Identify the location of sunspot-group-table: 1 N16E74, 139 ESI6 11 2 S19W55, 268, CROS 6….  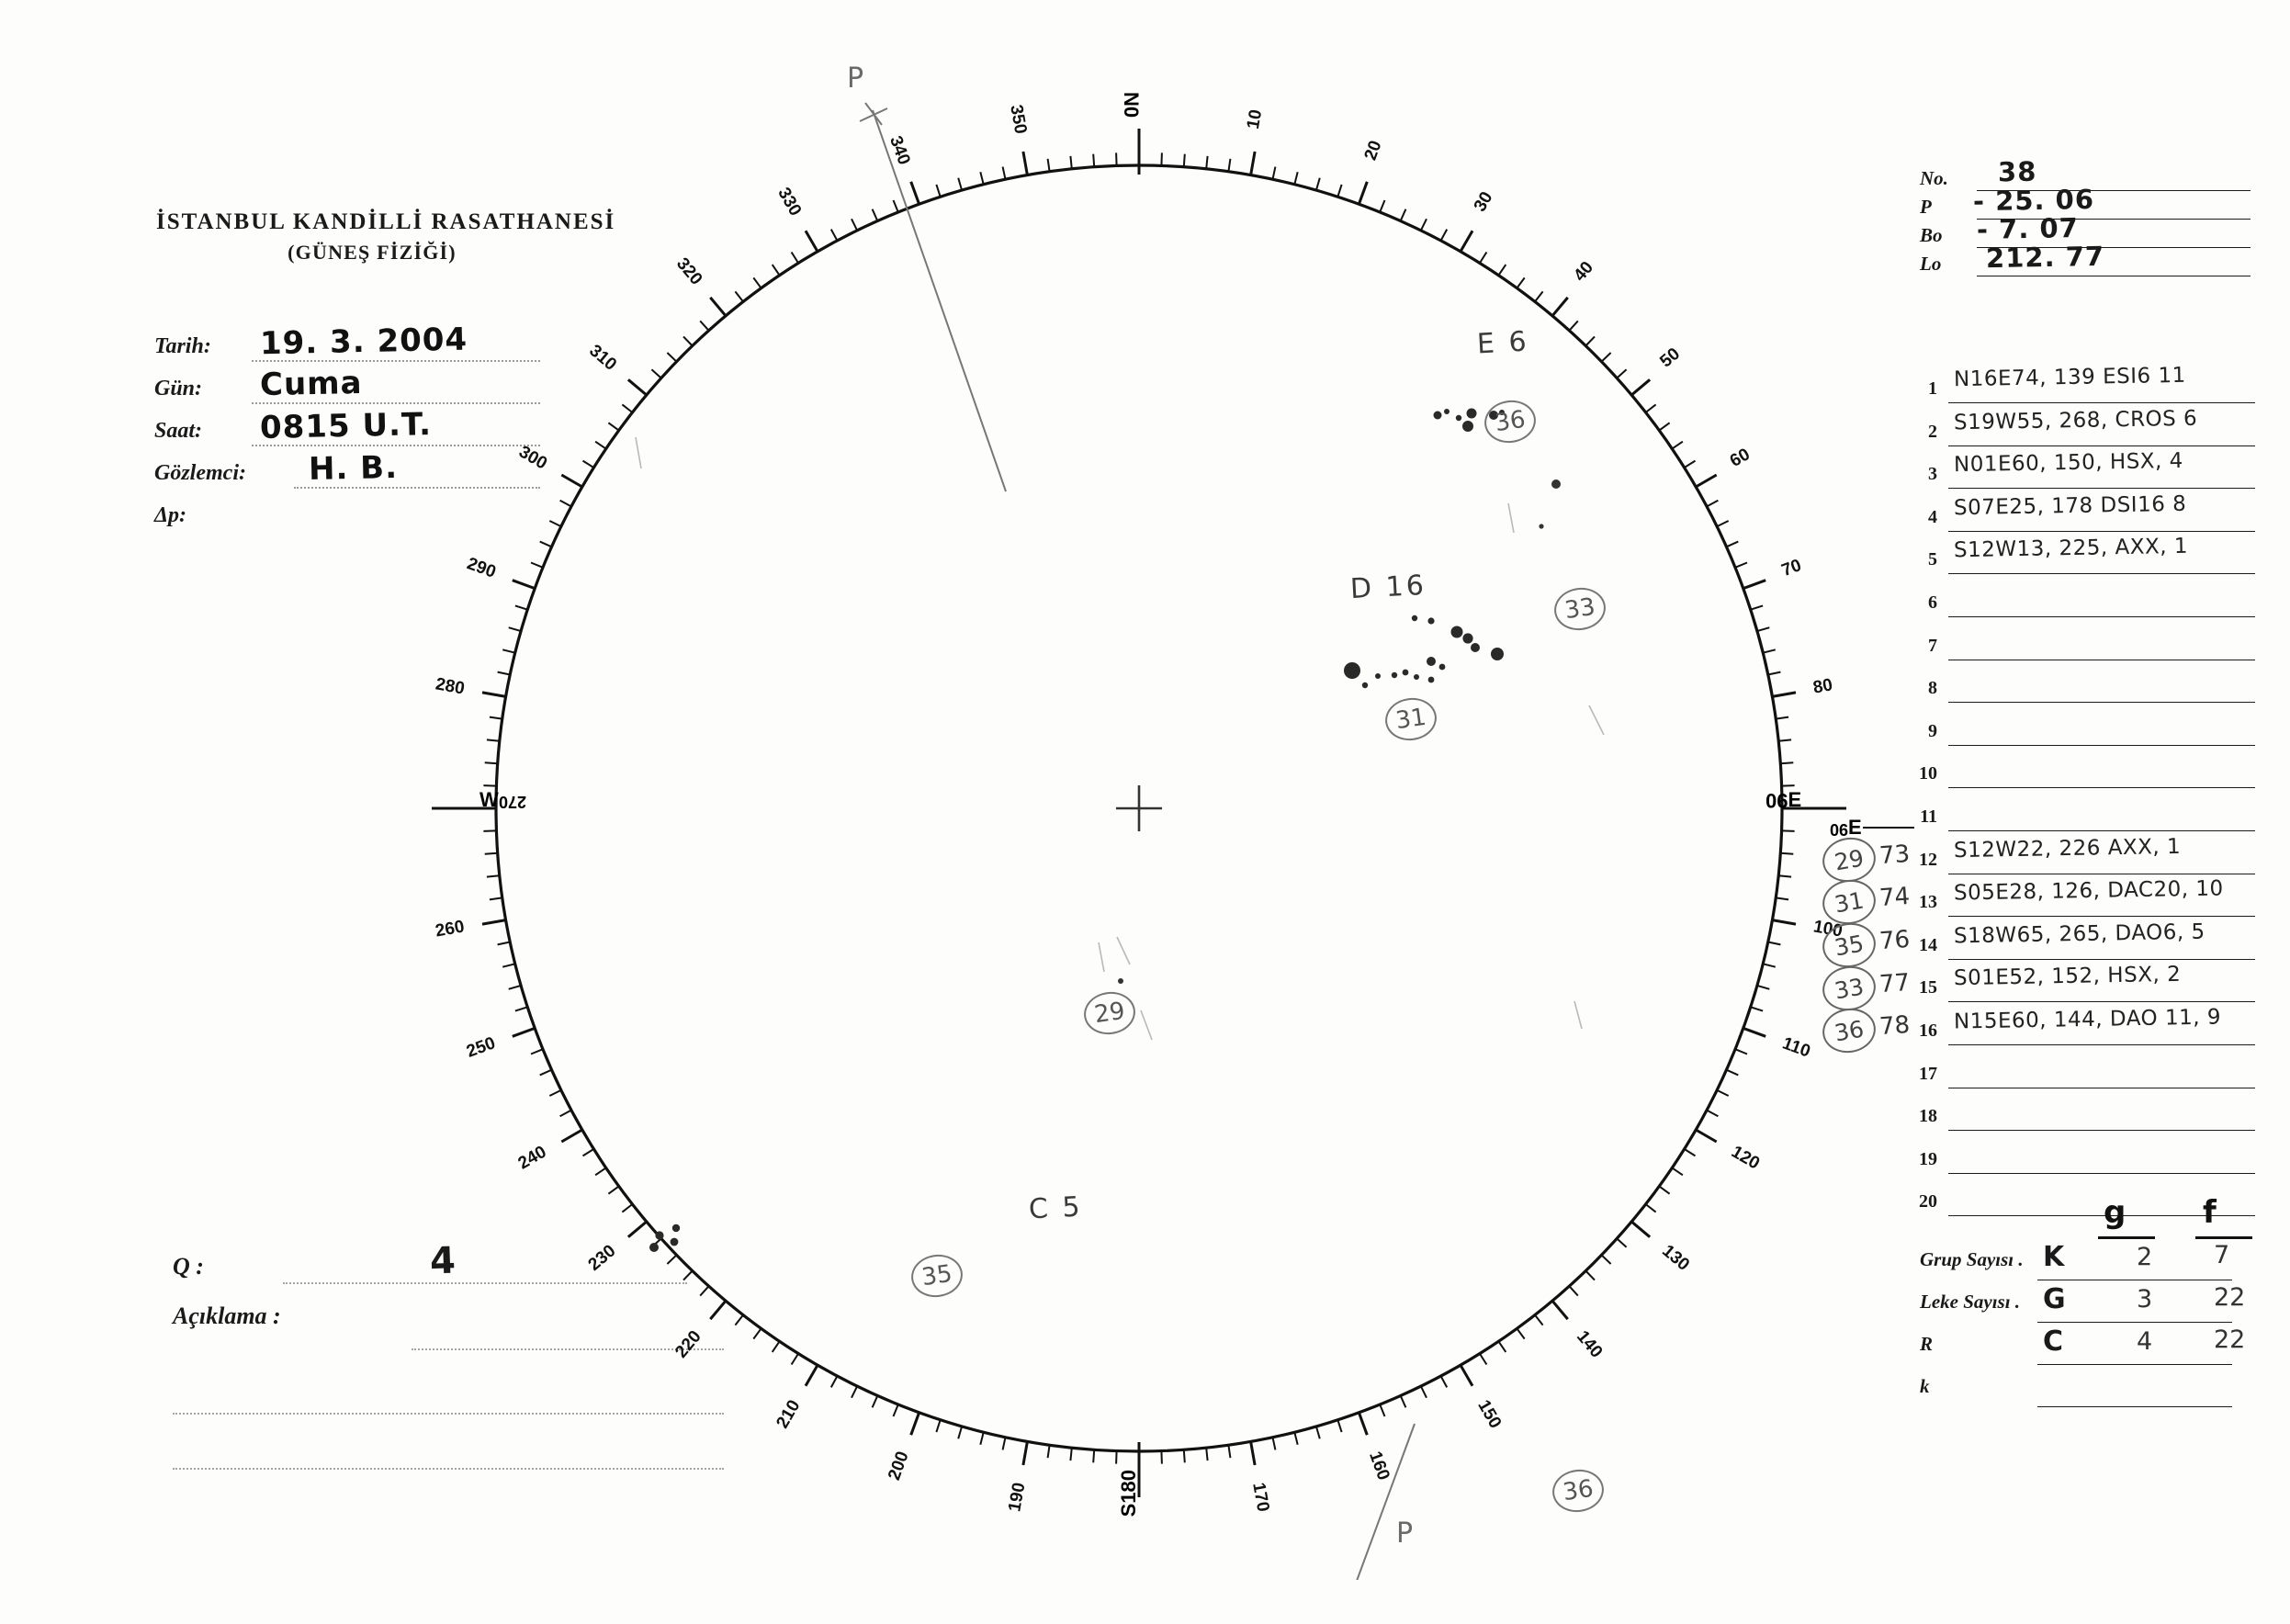
(2080, 793).